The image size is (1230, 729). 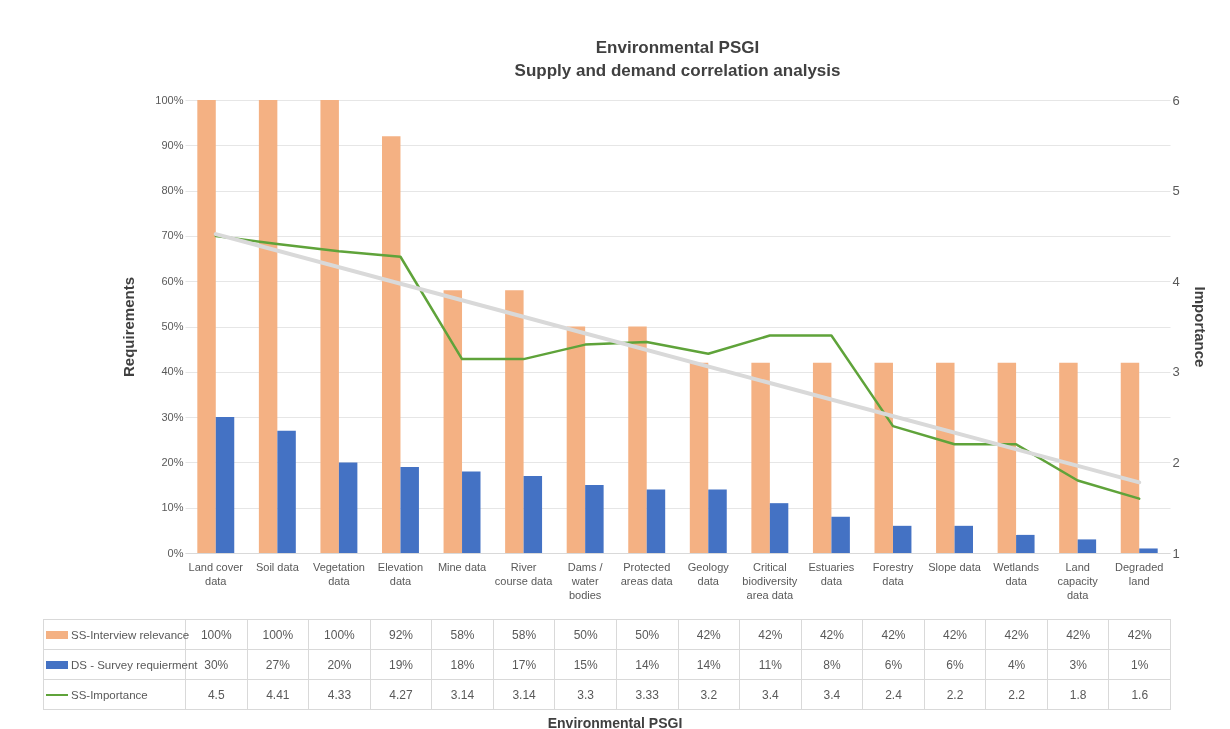 What do you see at coordinates (462, 566) in the screenshot?
I see `x-tick-label: Mine data` at bounding box center [462, 566].